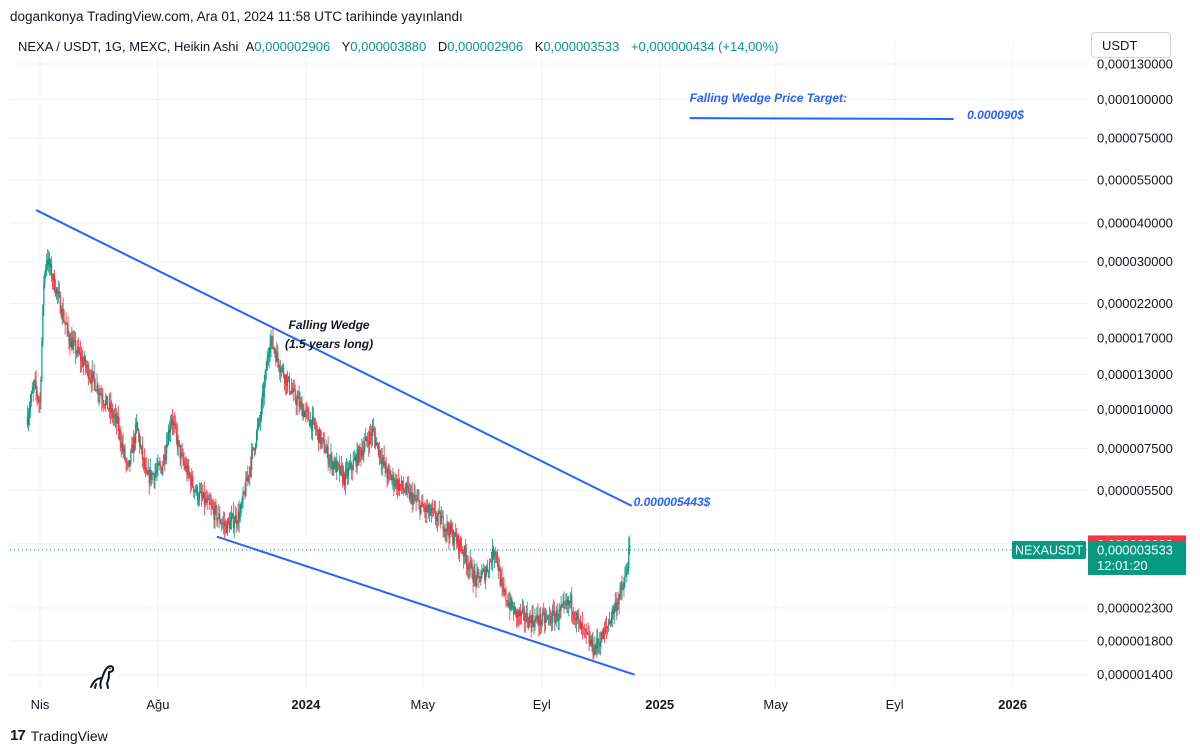  What do you see at coordinates (102, 677) in the screenshot?
I see `dino-icon` at bounding box center [102, 677].